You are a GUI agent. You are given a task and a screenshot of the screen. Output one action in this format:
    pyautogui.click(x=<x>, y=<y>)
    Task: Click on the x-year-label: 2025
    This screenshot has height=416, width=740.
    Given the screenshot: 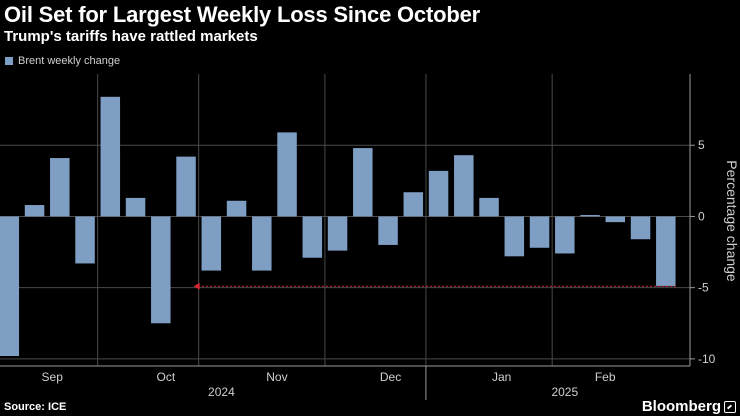 What is the action you would take?
    pyautogui.click(x=564, y=392)
    